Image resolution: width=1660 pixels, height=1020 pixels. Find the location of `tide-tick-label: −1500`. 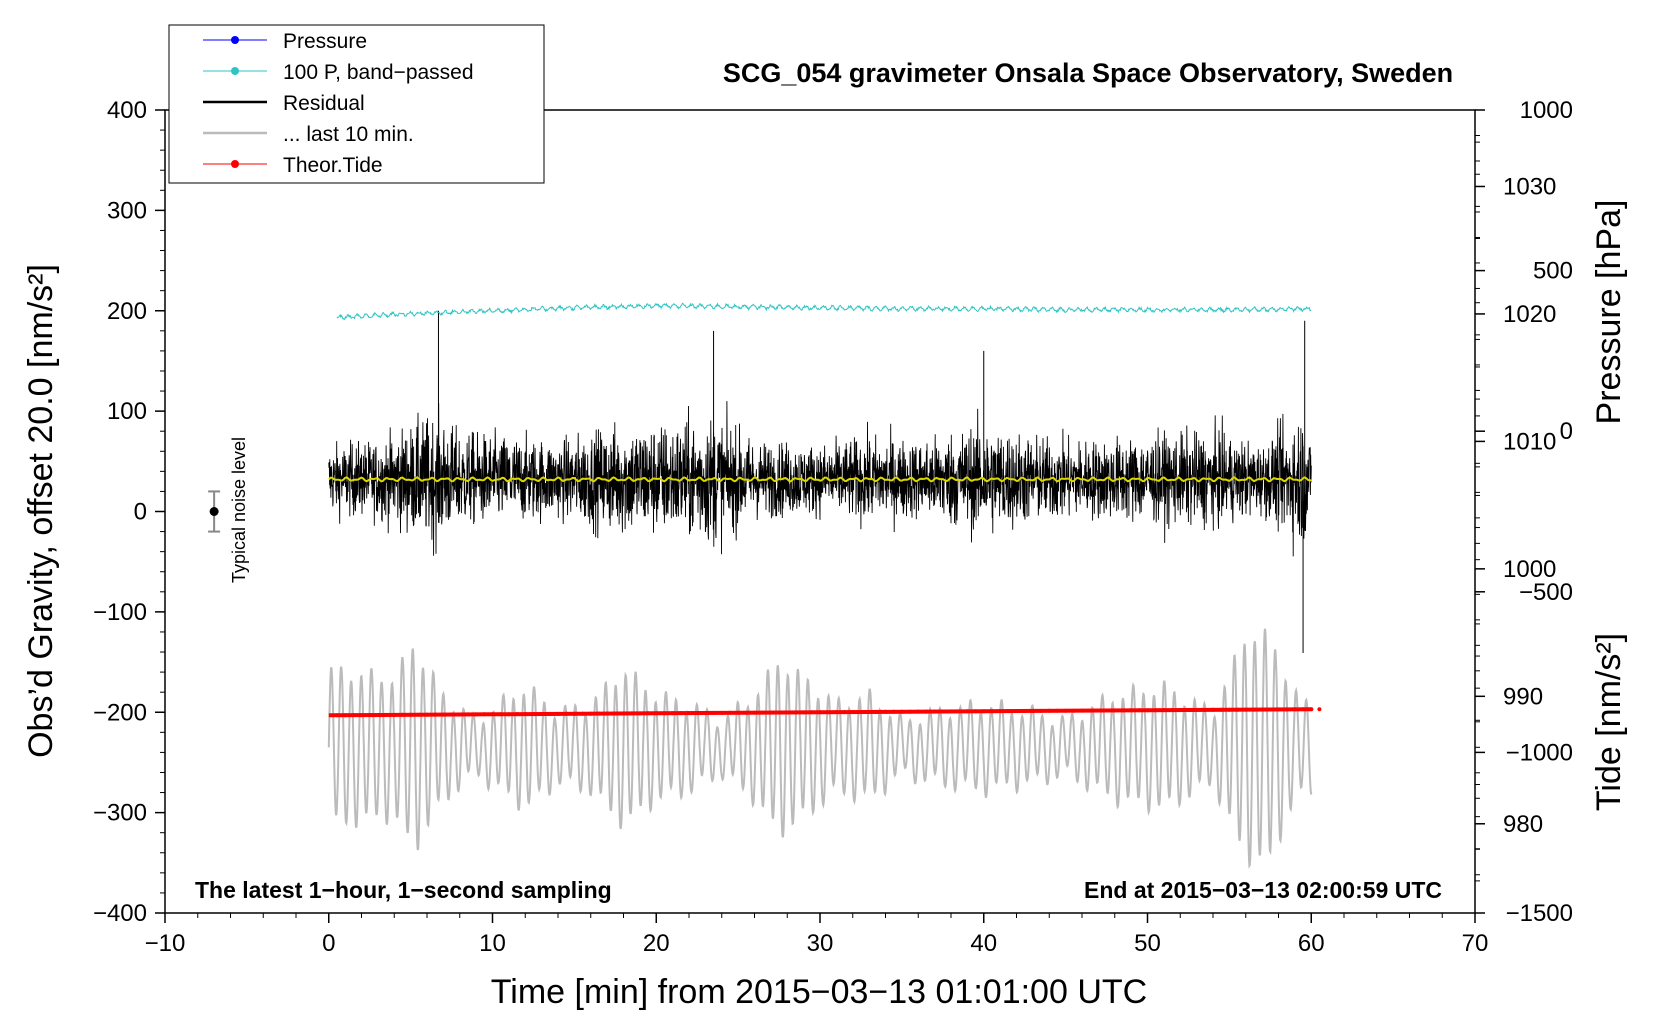

tide-tick-label: −1500 is located at coordinates (1539, 913).